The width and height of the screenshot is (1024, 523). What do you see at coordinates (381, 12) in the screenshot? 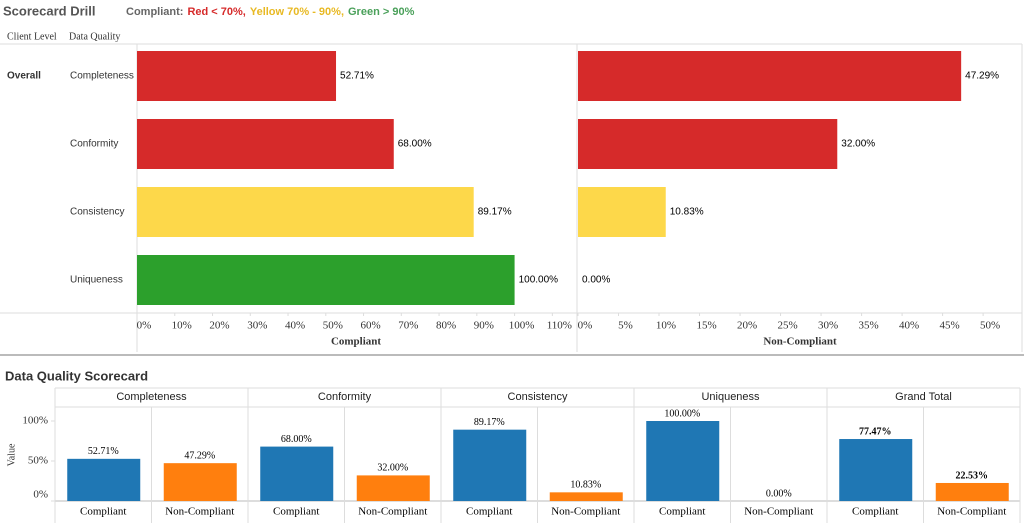
I see `legend-item: Green > 90%` at bounding box center [381, 12].